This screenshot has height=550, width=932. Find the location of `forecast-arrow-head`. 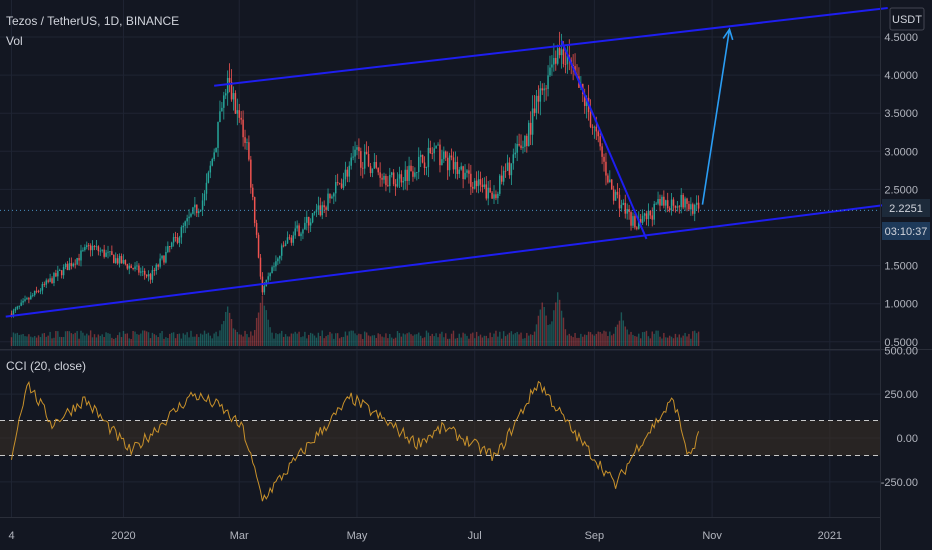

forecast-arrow-head is located at coordinates (728, 34).